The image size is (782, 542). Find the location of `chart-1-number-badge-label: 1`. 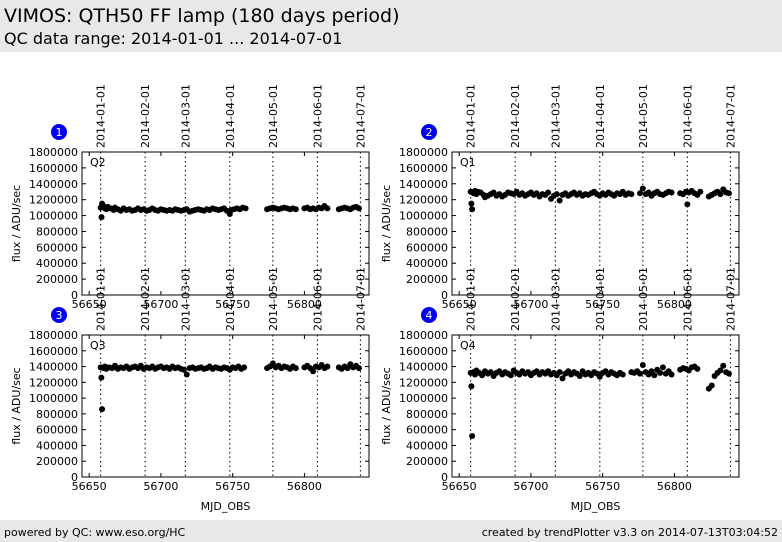

chart-1-number-badge-label: 1 is located at coordinates (59, 132).